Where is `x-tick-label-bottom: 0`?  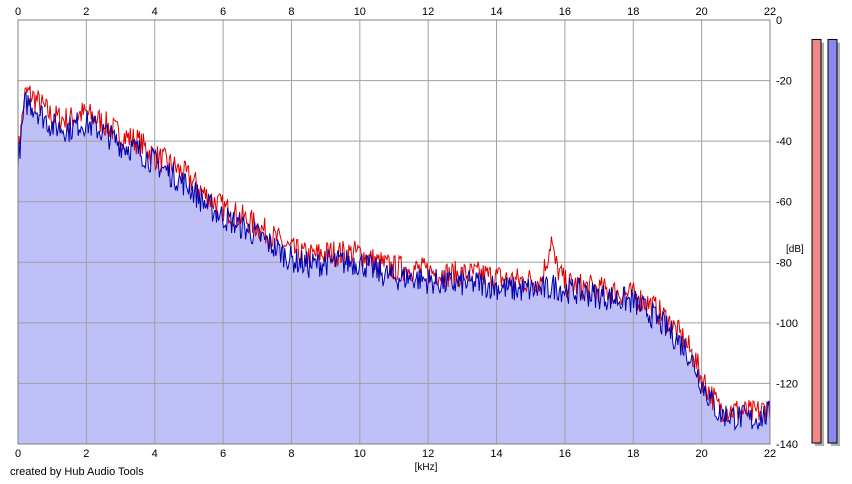 x-tick-label-bottom: 0 is located at coordinates (18, 454).